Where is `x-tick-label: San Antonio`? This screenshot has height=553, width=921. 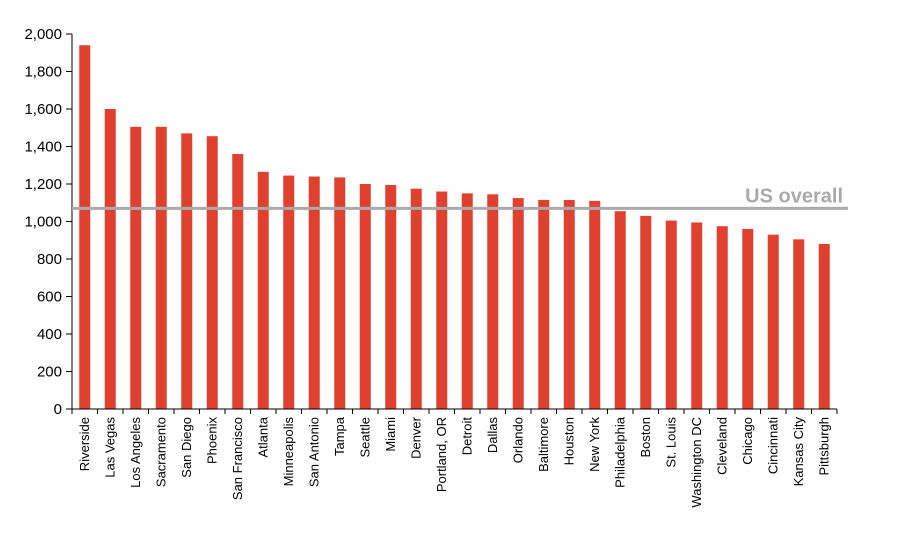
x-tick-label: San Antonio is located at coordinates (313, 452).